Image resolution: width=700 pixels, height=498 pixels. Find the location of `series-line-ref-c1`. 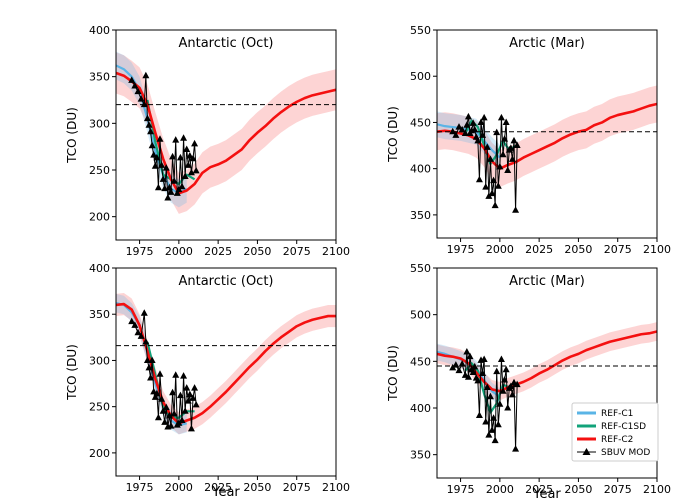

series-line-ref-c1 is located at coordinates (469, 141).